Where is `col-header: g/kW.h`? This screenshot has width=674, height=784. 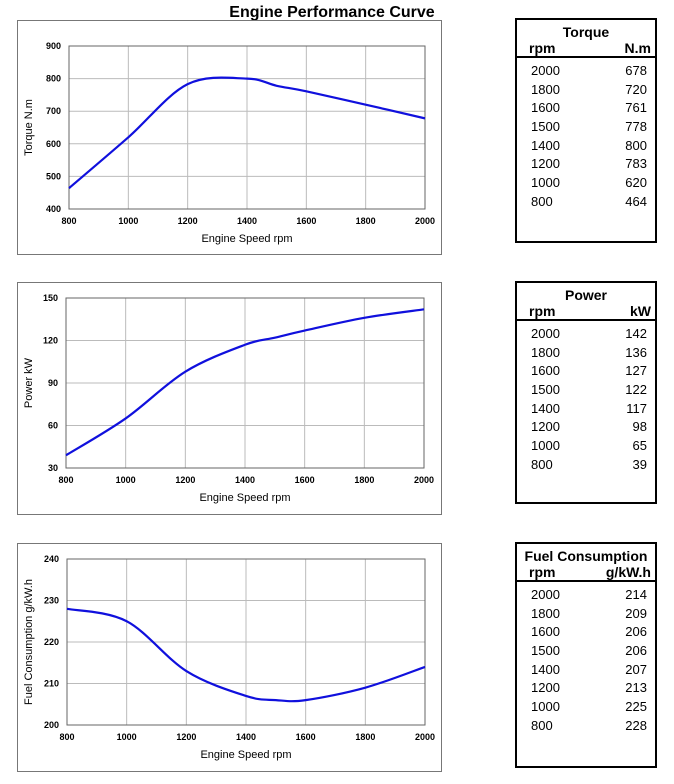 col-header: g/kW.h is located at coordinates (628, 572).